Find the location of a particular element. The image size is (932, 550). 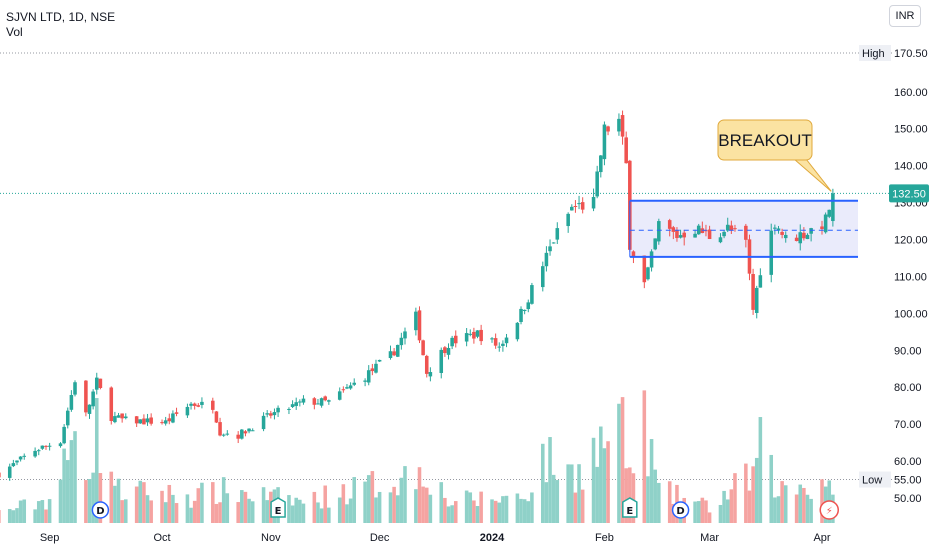

breakout-label: BREAKOUT is located at coordinates (765, 140).